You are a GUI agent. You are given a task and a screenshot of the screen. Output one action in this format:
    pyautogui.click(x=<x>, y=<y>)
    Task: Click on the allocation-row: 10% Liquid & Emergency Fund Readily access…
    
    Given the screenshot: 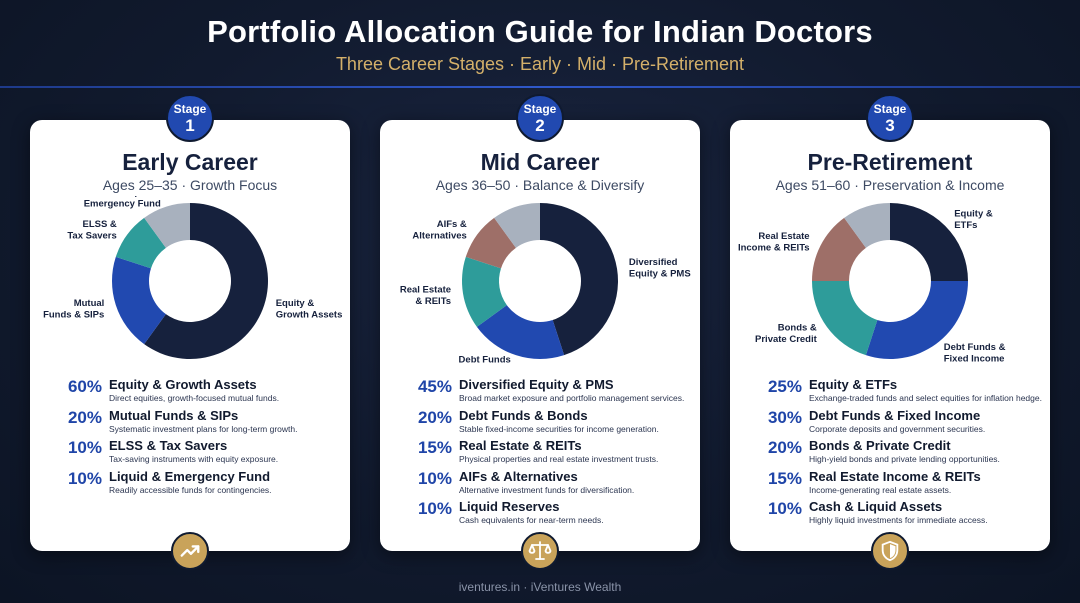 What is the action you would take?
    pyautogui.click(x=190, y=483)
    